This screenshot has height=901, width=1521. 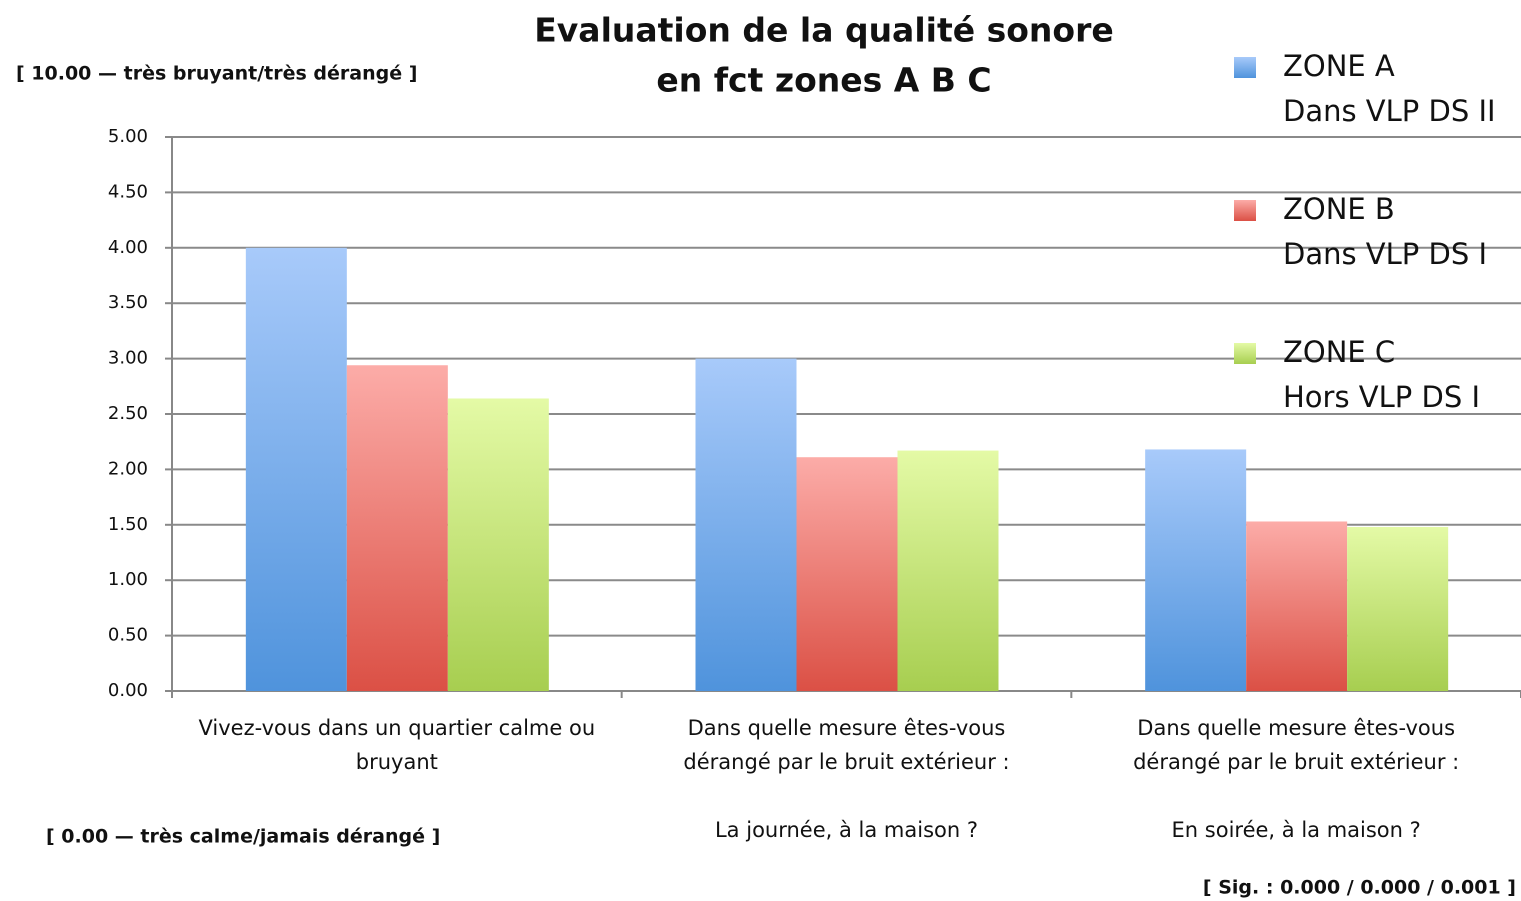 What do you see at coordinates (846, 830) in the screenshot?
I see `x-tick-label: La journée, à la maison ?` at bounding box center [846, 830].